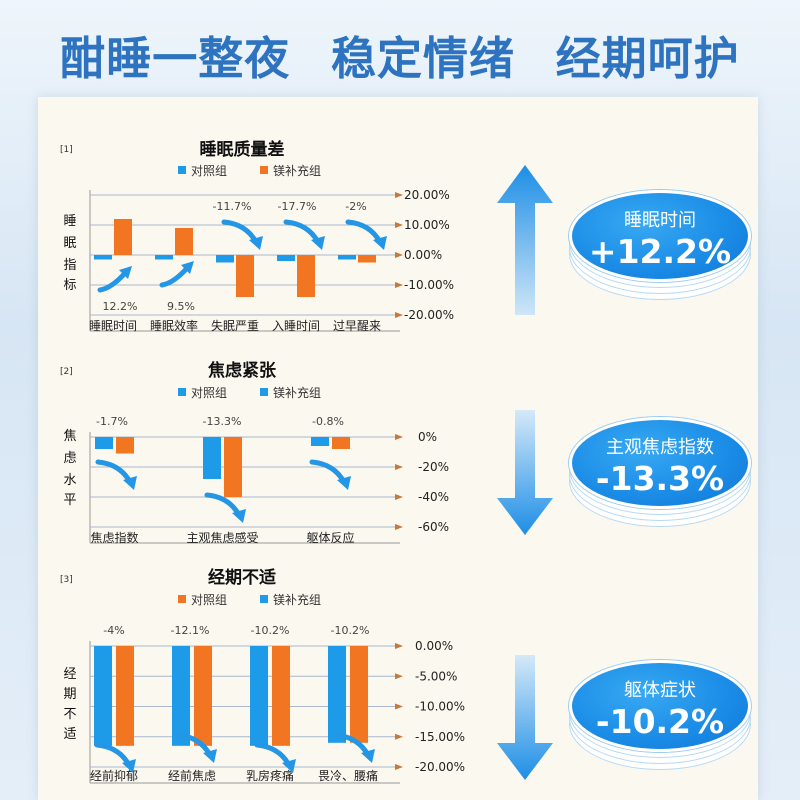  I want to click on chart-title: 经期不适, so click(242, 577).